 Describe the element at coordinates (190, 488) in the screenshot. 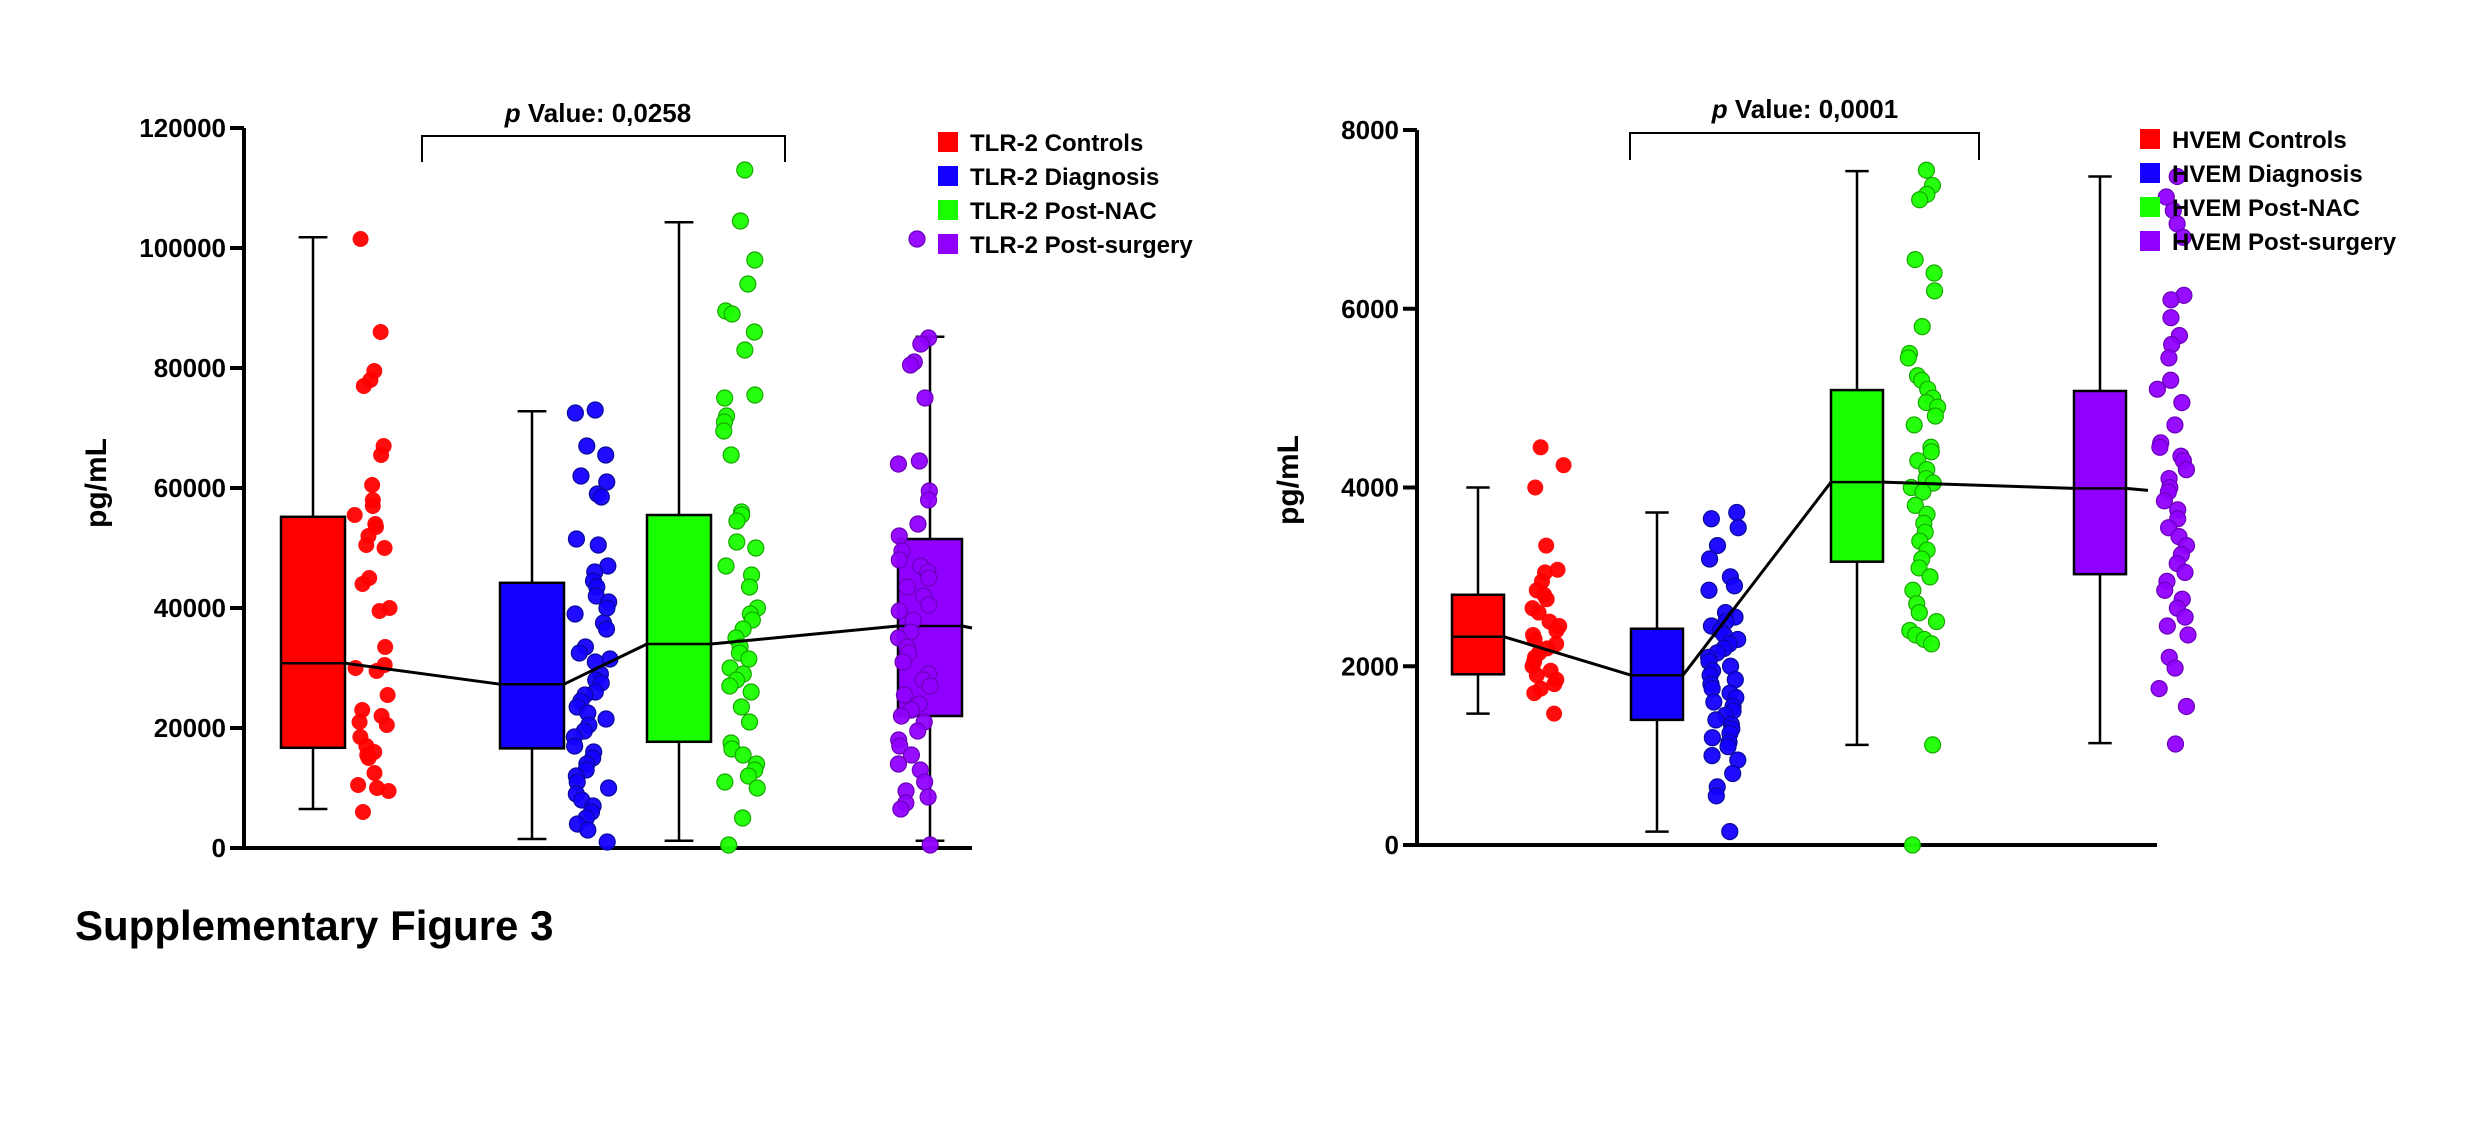

I see `y-tick-label: 60000` at that location.